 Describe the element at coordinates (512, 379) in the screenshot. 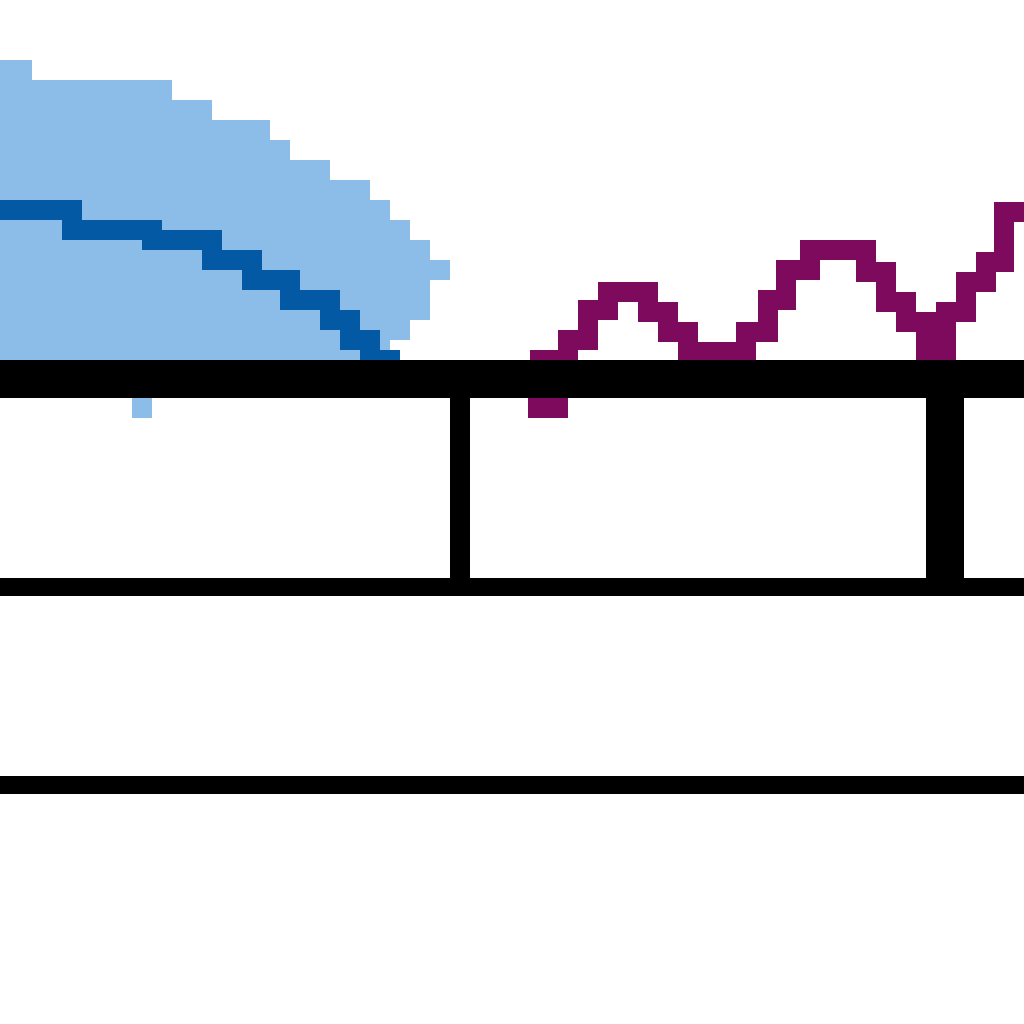

I see `top-thick-bar` at that location.